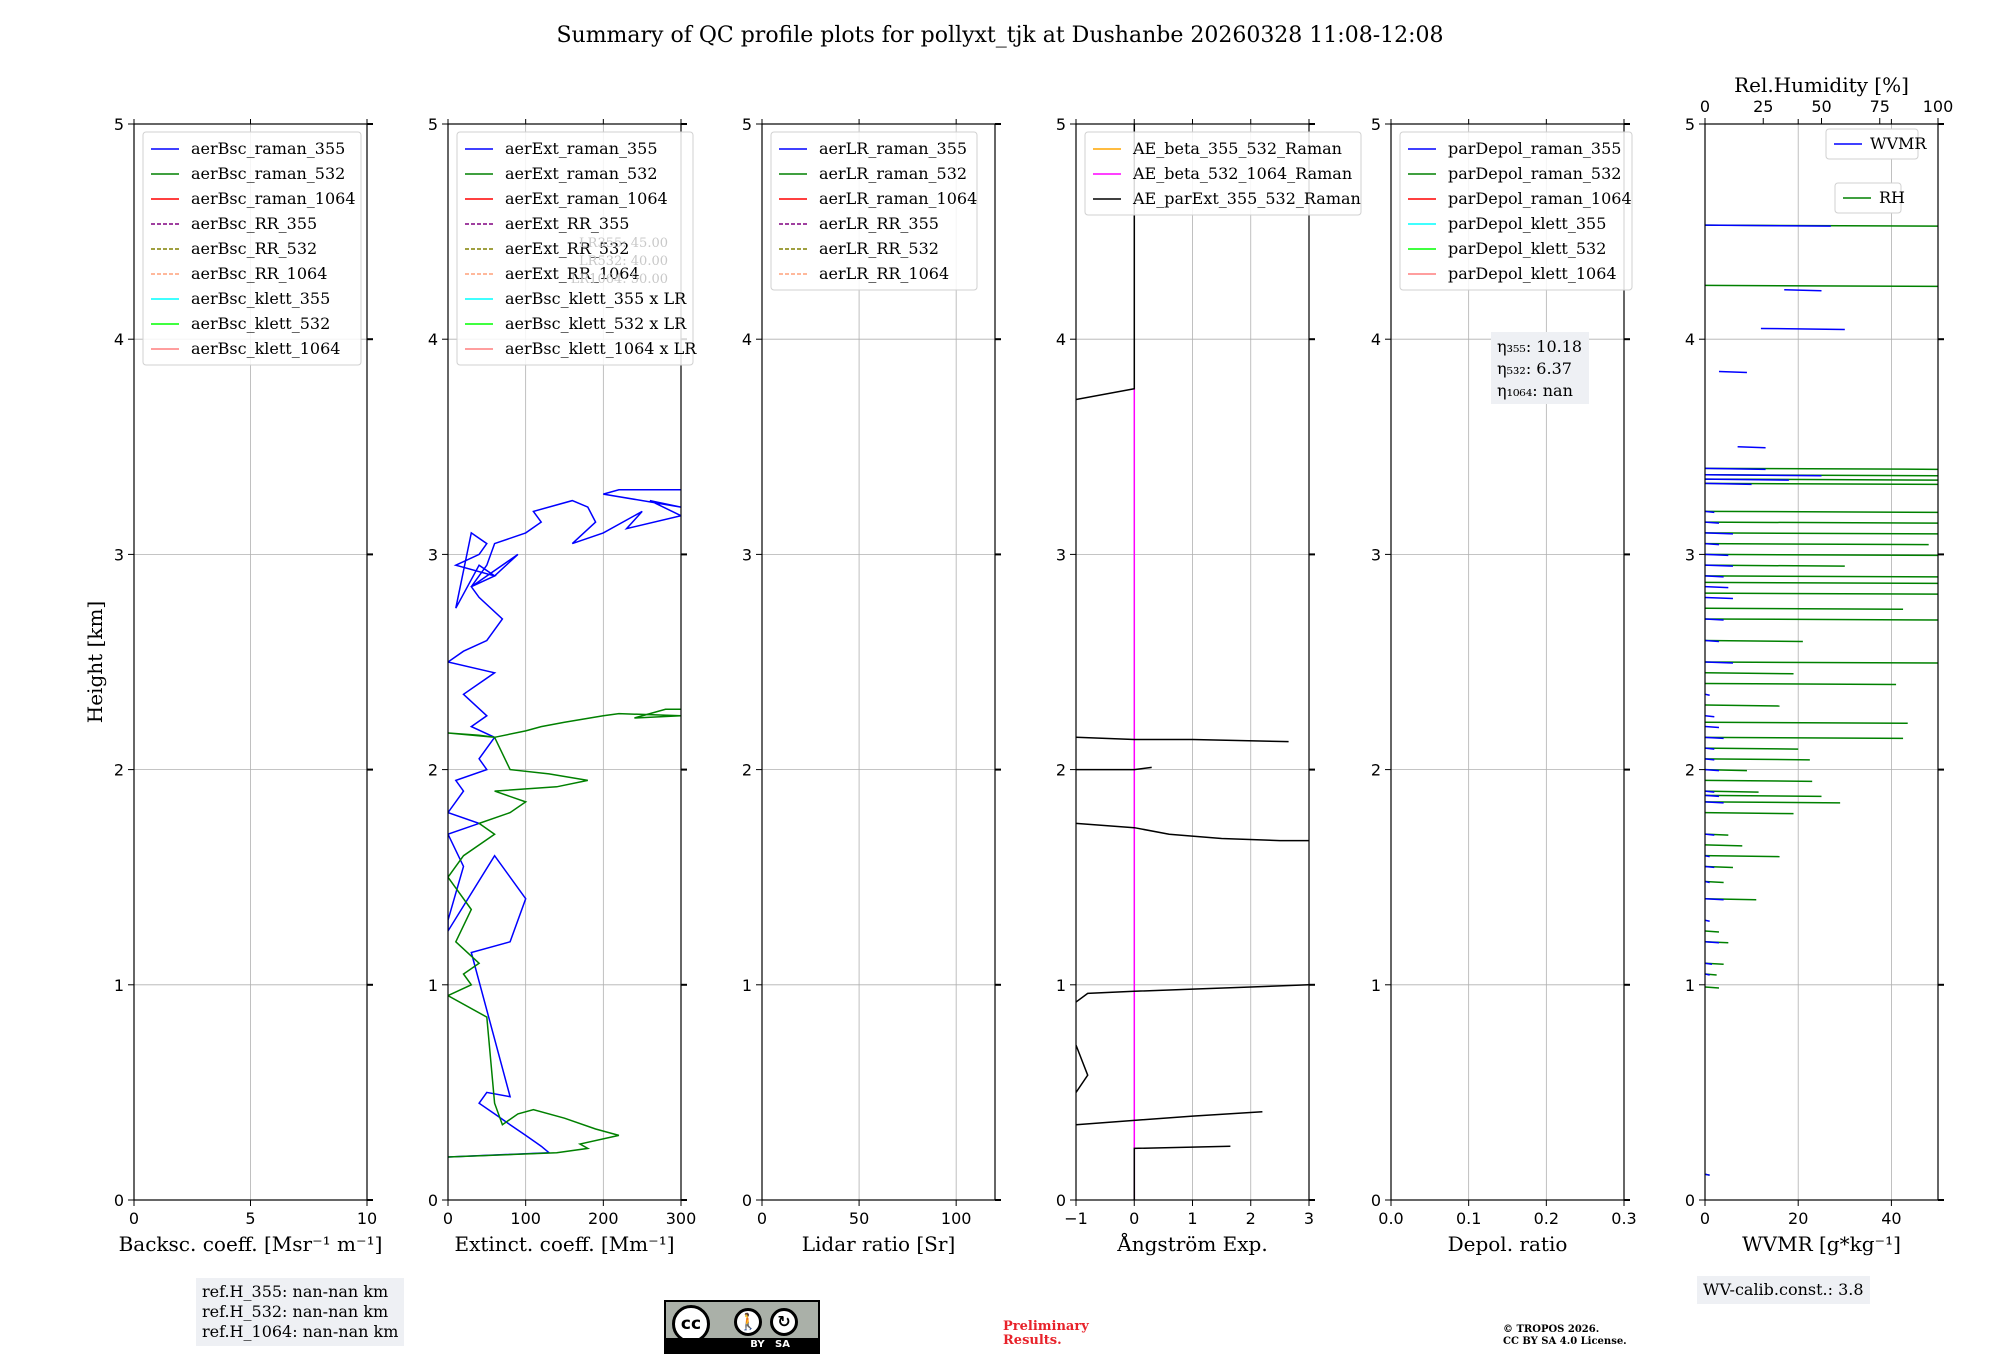 This screenshot has width=2000, height=1360. Describe the element at coordinates (1192, 1218) in the screenshot. I see `x-tick-label: 1` at that location.